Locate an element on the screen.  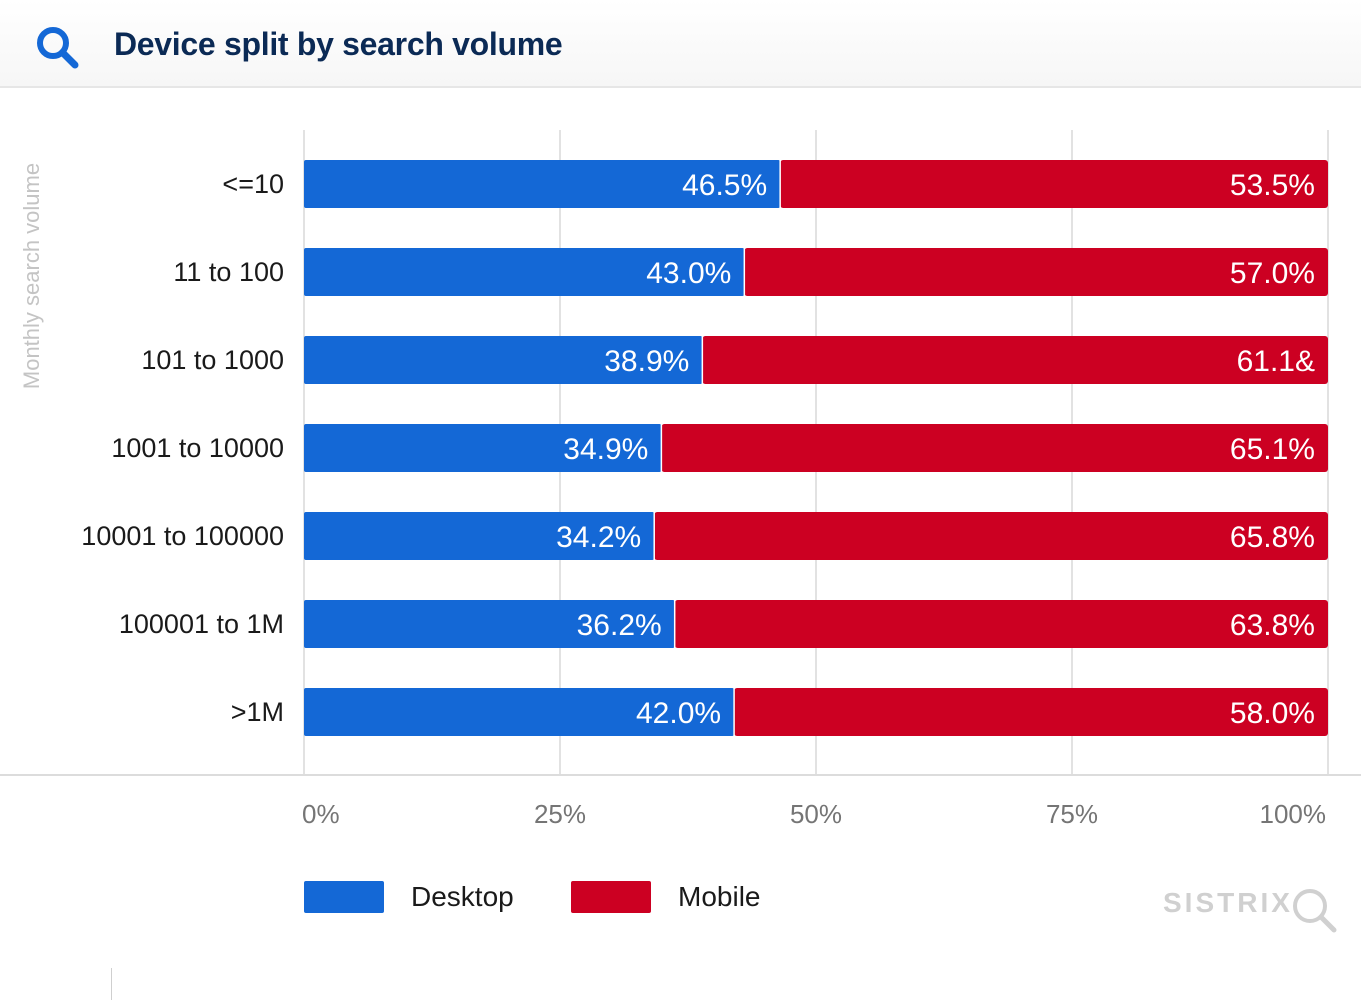
chart-header: Device split by search volume is located at coordinates (680, 44).